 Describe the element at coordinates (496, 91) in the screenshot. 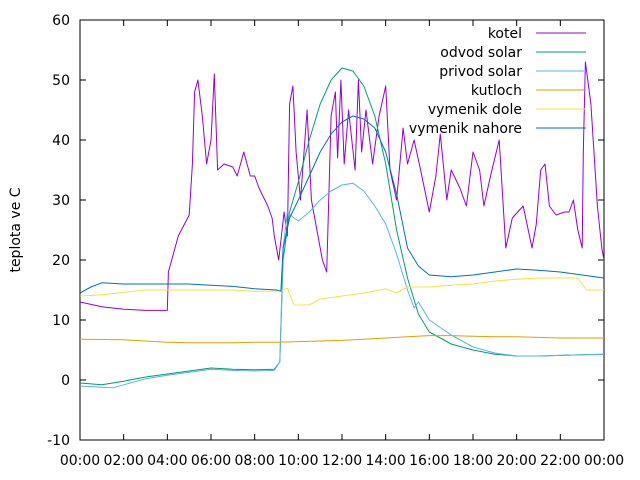

I see `legend-label: kutloch` at that location.